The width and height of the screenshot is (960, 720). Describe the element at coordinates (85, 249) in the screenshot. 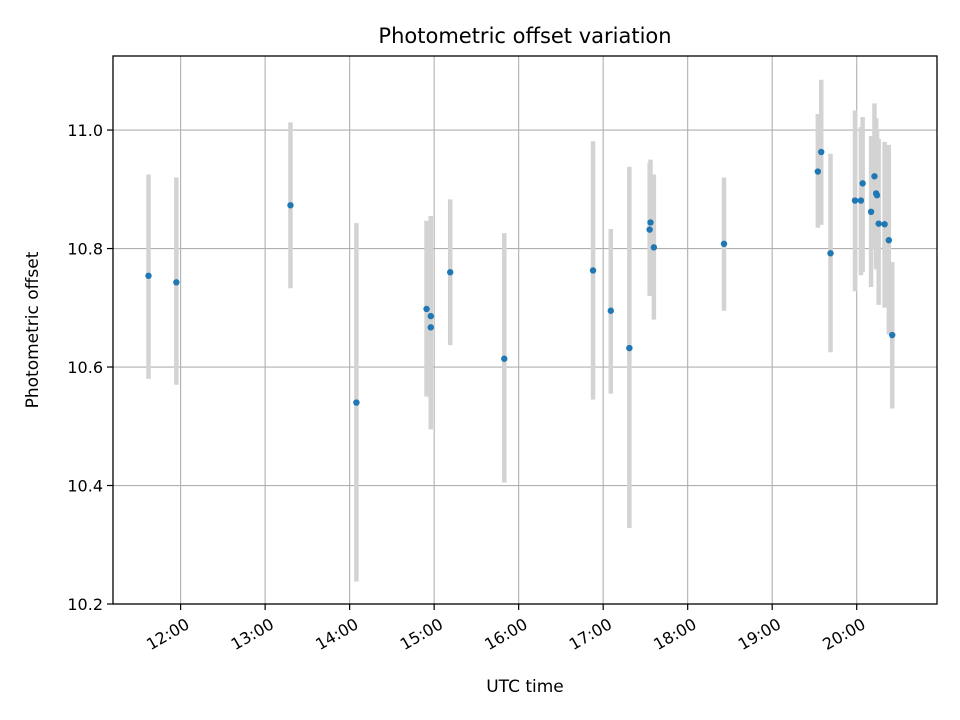

I see `y-tick-label: 10.8` at that location.